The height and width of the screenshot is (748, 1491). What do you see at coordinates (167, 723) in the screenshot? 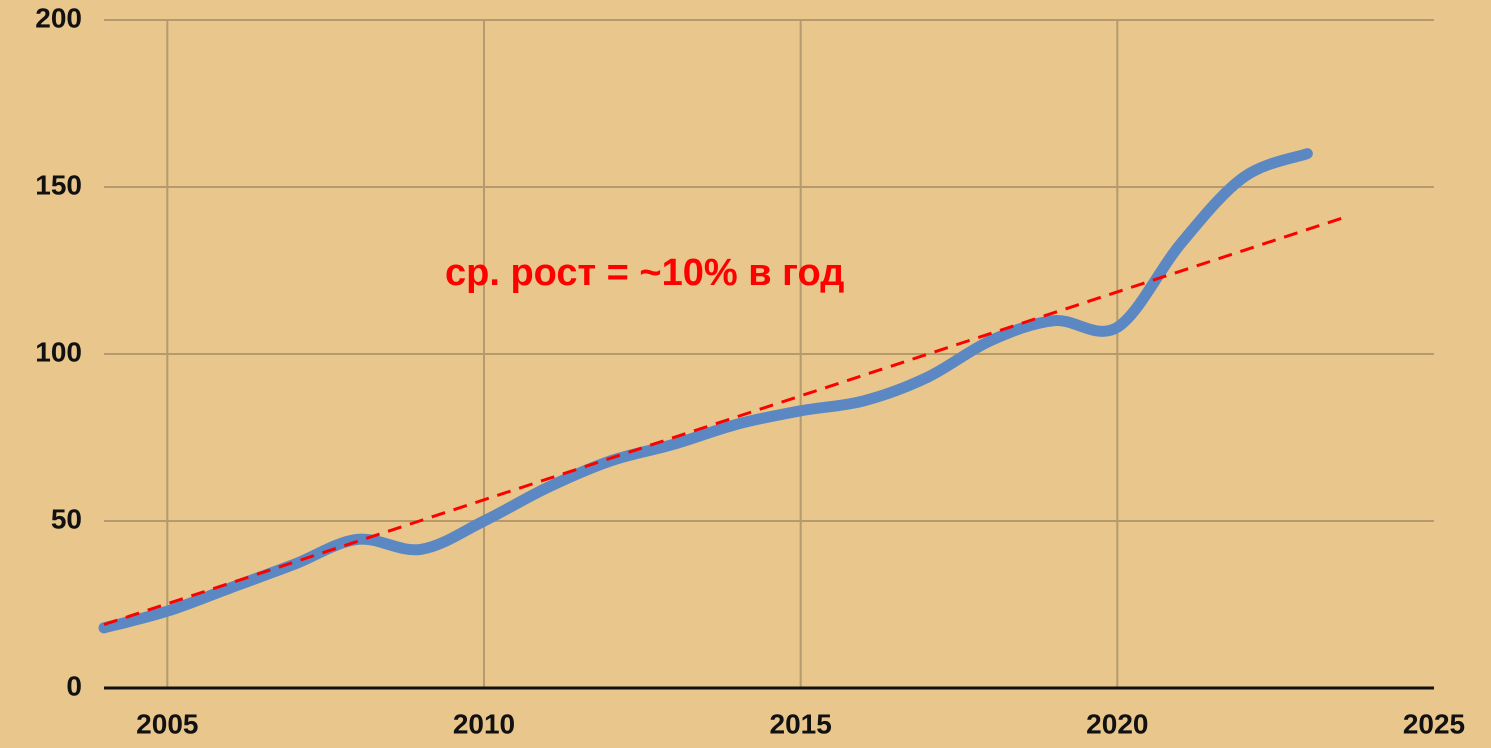
I see `x-tick-label: 2005` at bounding box center [167, 723].